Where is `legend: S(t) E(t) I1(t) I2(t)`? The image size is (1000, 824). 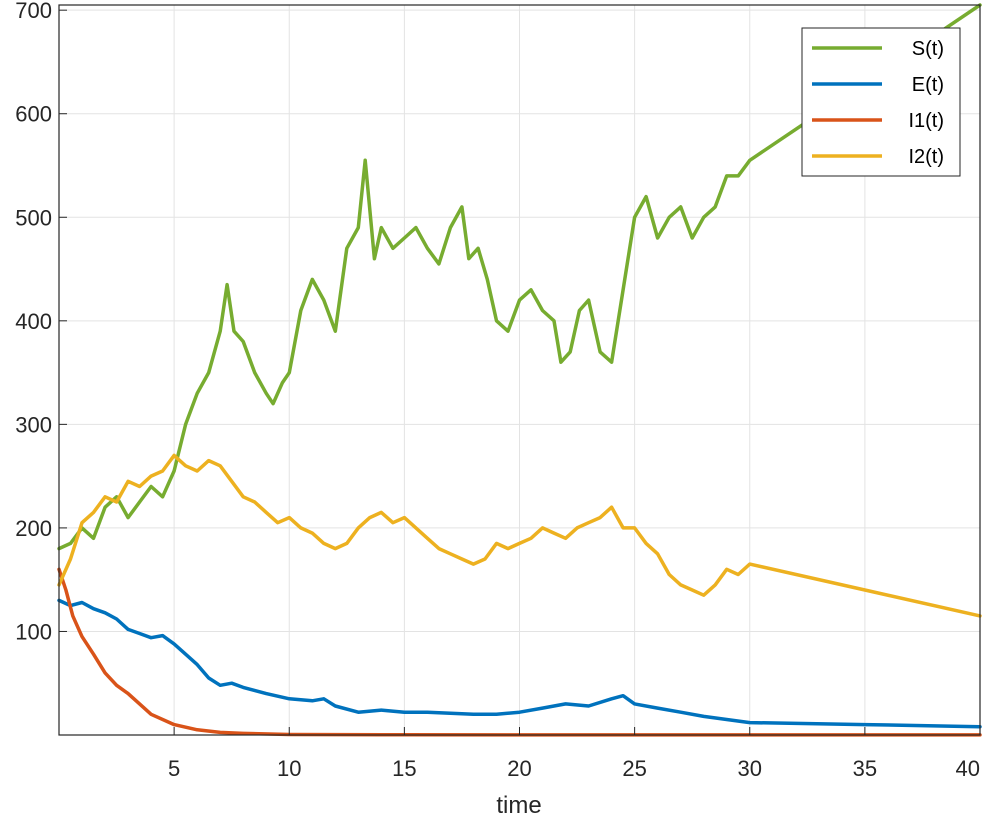 legend: S(t) E(t) I1(t) I2(t) is located at coordinates (881, 102).